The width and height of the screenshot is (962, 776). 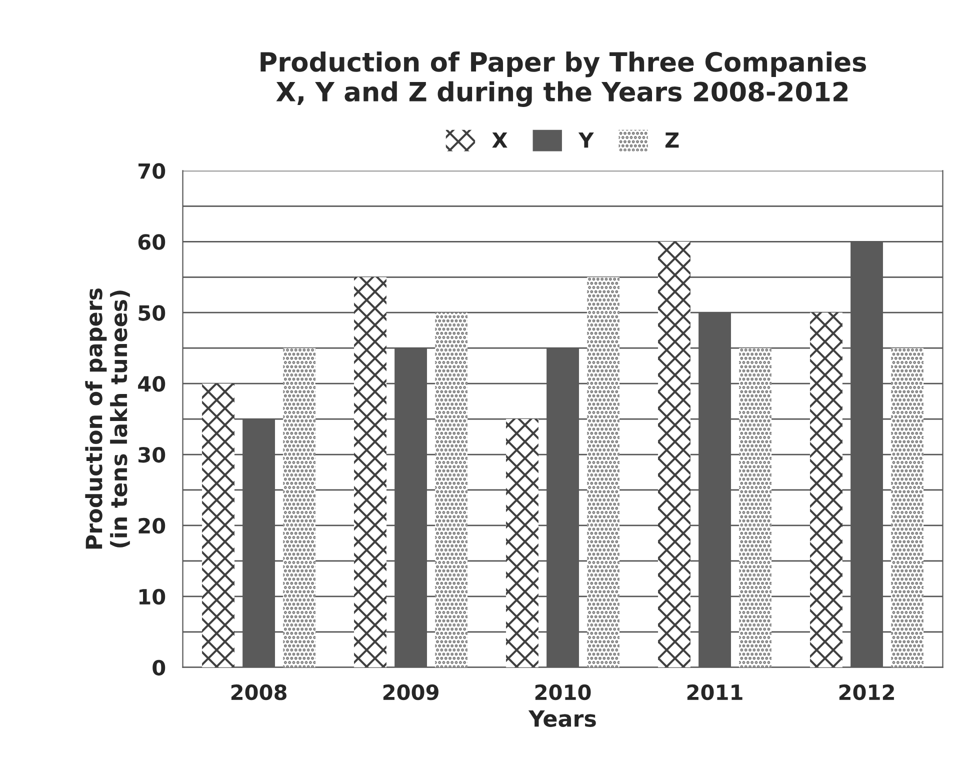 I want to click on y-tick-label: 40, so click(x=152, y=384).